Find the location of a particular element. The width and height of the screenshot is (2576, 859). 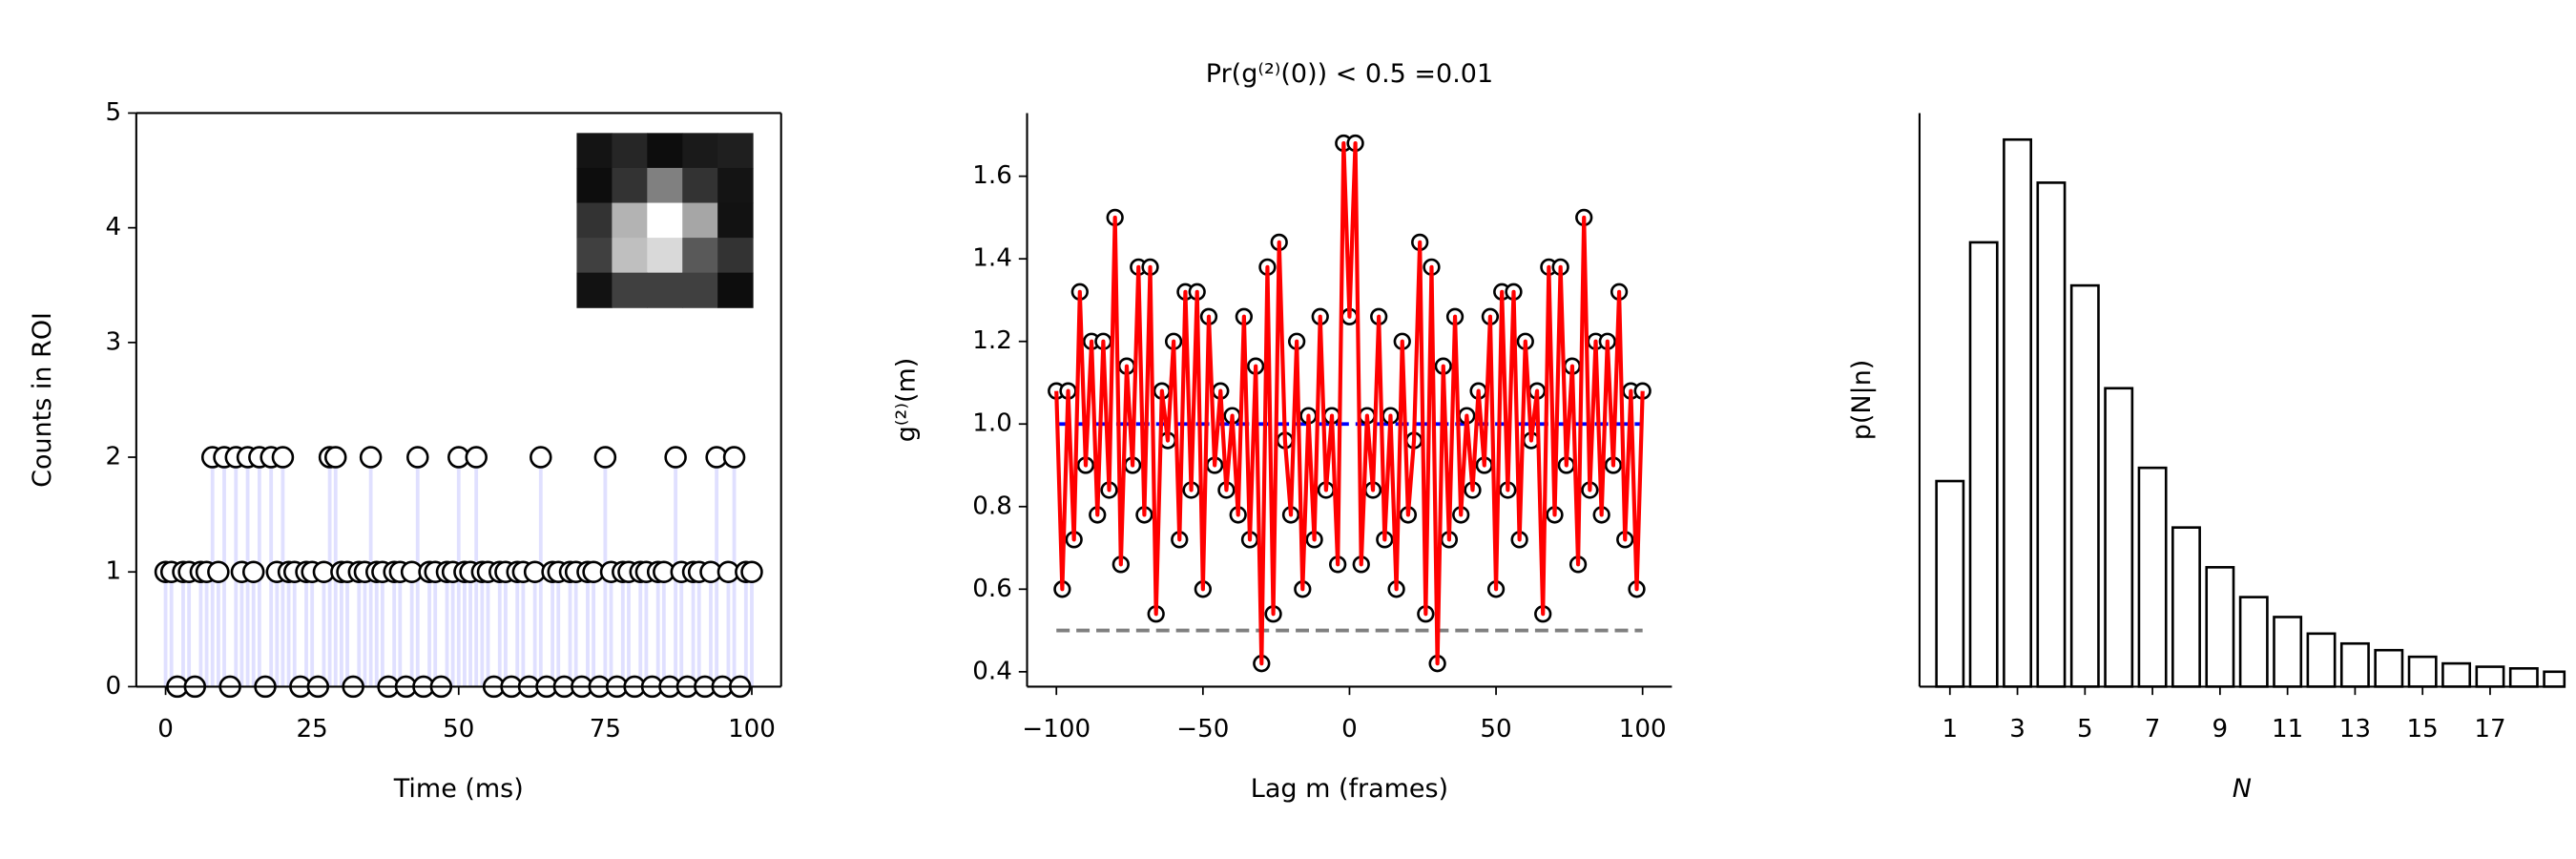

y-axis-label: g⁽²⁾(m) is located at coordinates (907, 400).